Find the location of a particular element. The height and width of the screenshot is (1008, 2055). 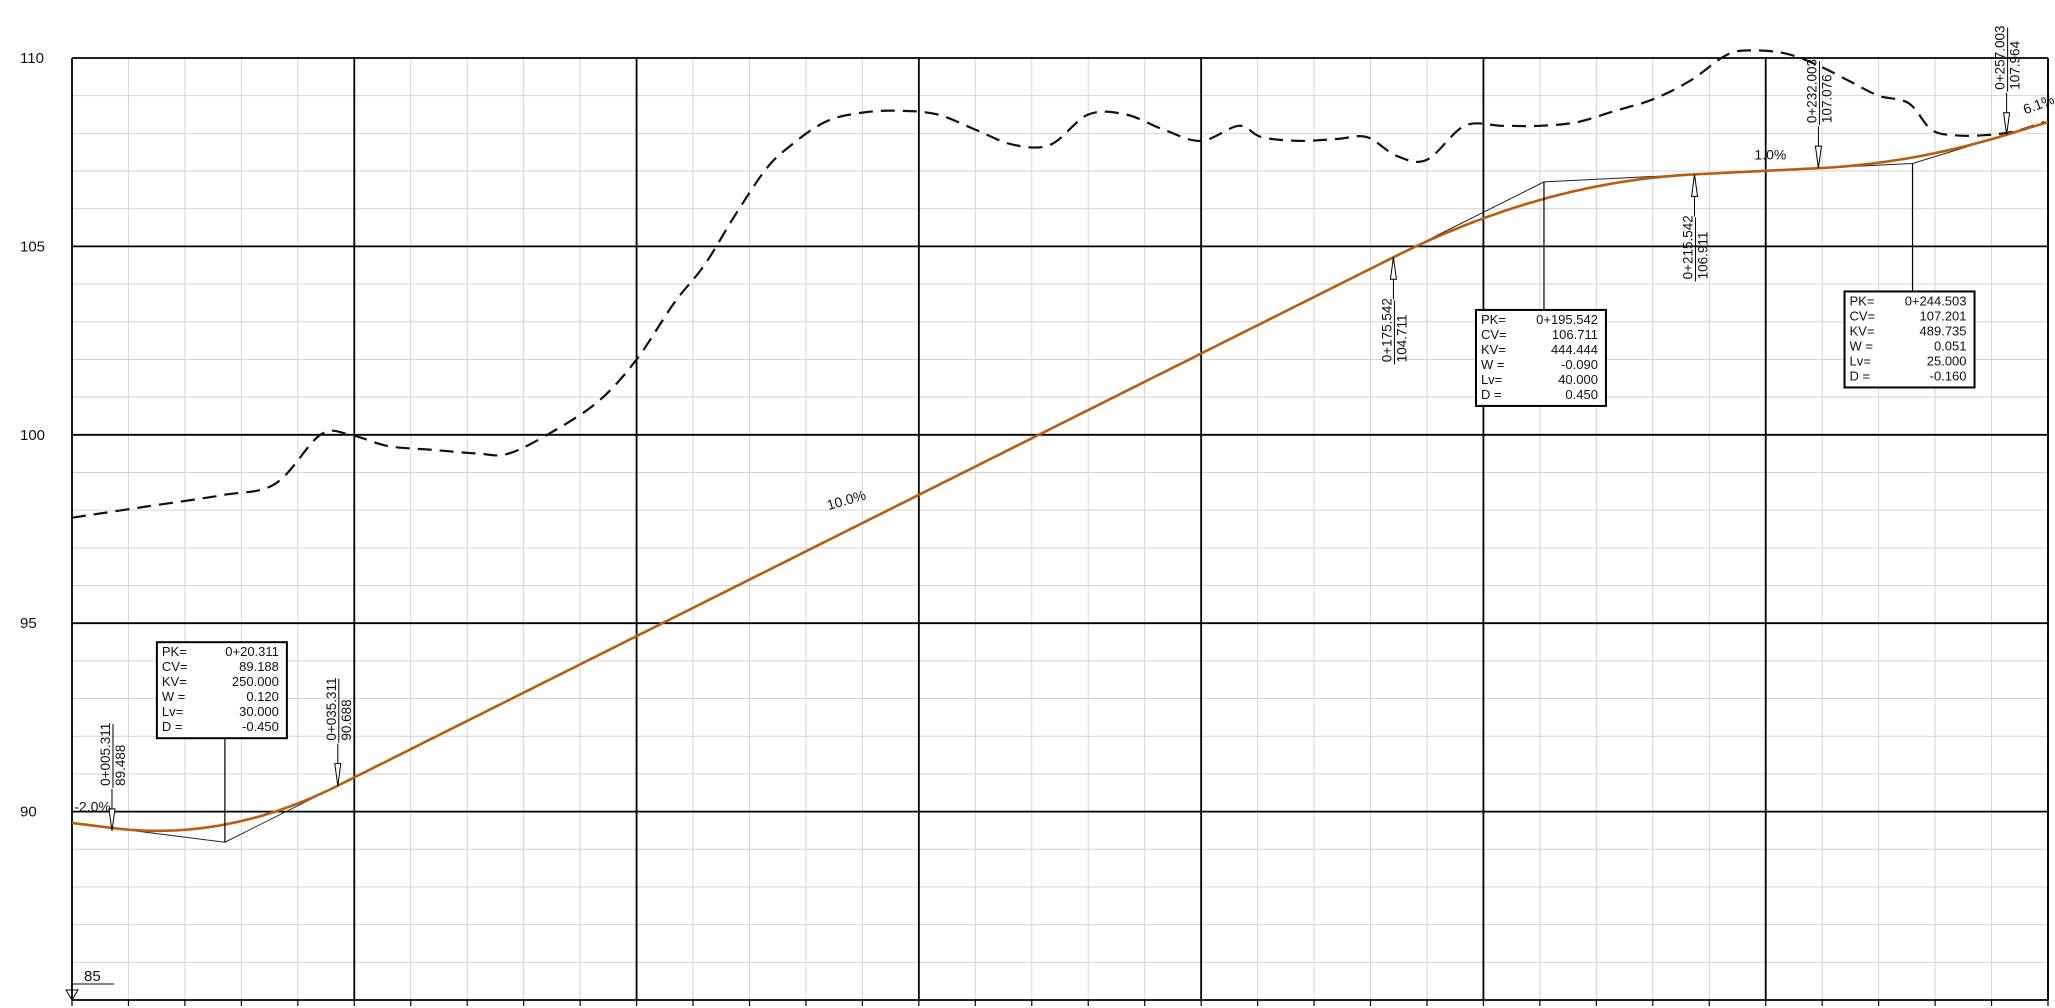

vc-field-value: 489.735 is located at coordinates (1943, 330).